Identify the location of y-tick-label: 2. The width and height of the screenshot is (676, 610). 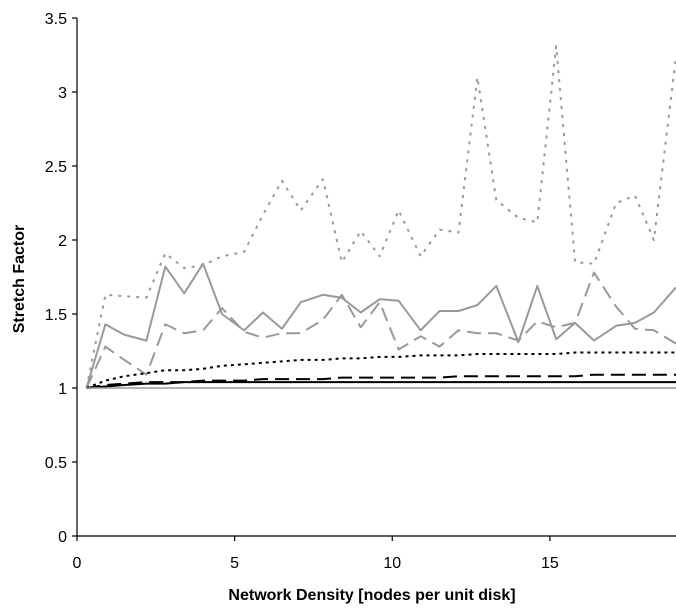
(62, 241).